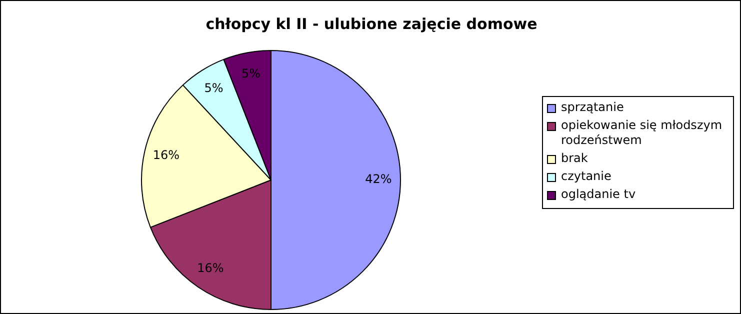  Describe the element at coordinates (592, 107) in the screenshot. I see `legend-label: sprzątanie` at that location.